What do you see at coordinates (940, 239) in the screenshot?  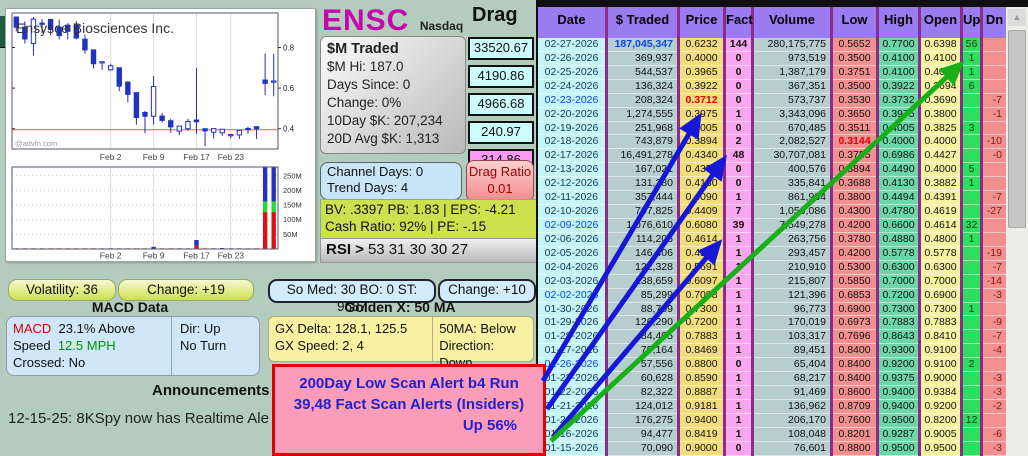 I see `cell-o: 0.4800` at bounding box center [940, 239].